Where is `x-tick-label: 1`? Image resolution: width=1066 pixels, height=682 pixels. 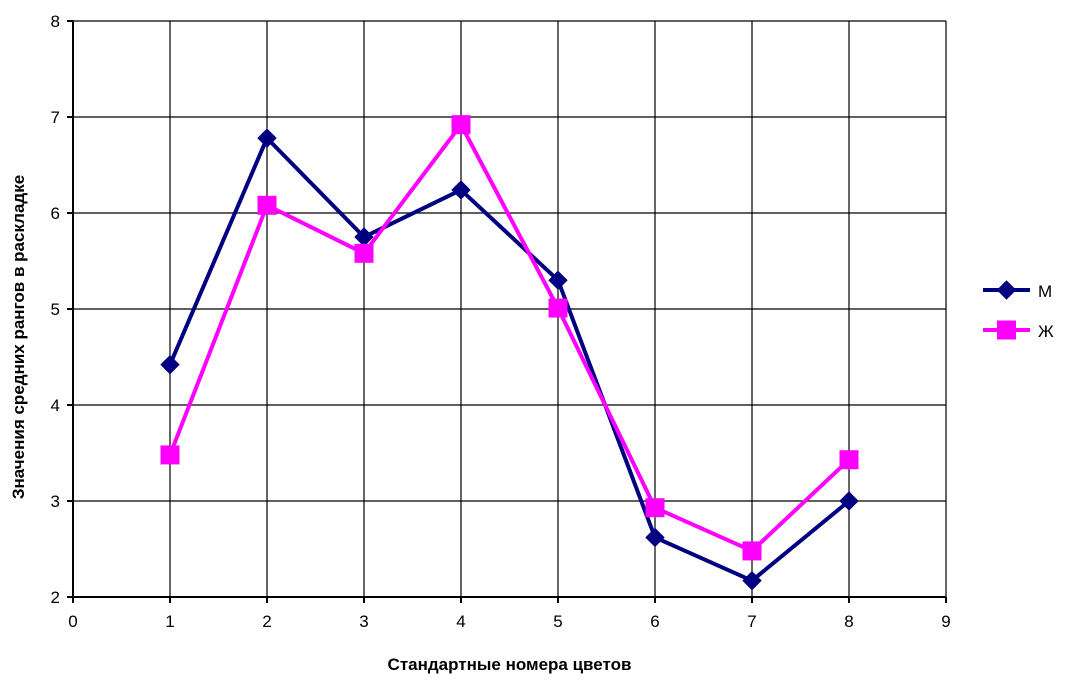
x-tick-label: 1 is located at coordinates (169, 621).